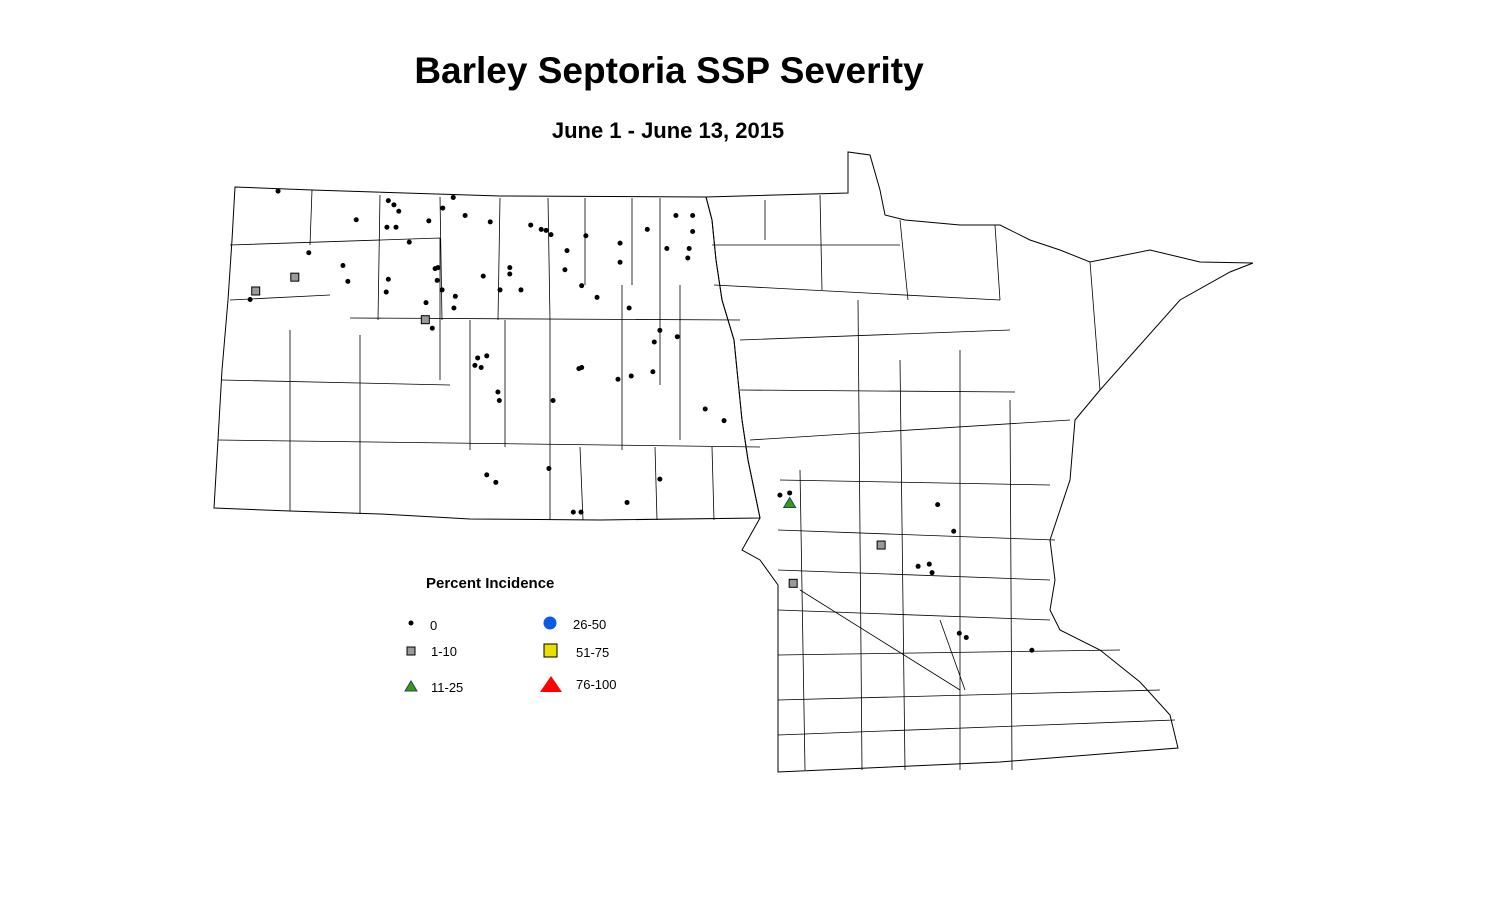  Describe the element at coordinates (590, 624) in the screenshot. I see `legend-label-26-50: 26-50` at that location.